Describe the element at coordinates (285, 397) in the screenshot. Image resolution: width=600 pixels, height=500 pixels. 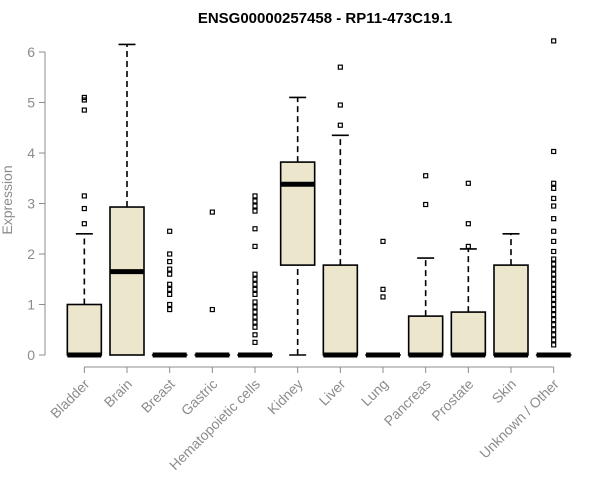
I see `x-tick-label: Kidney` at that location.